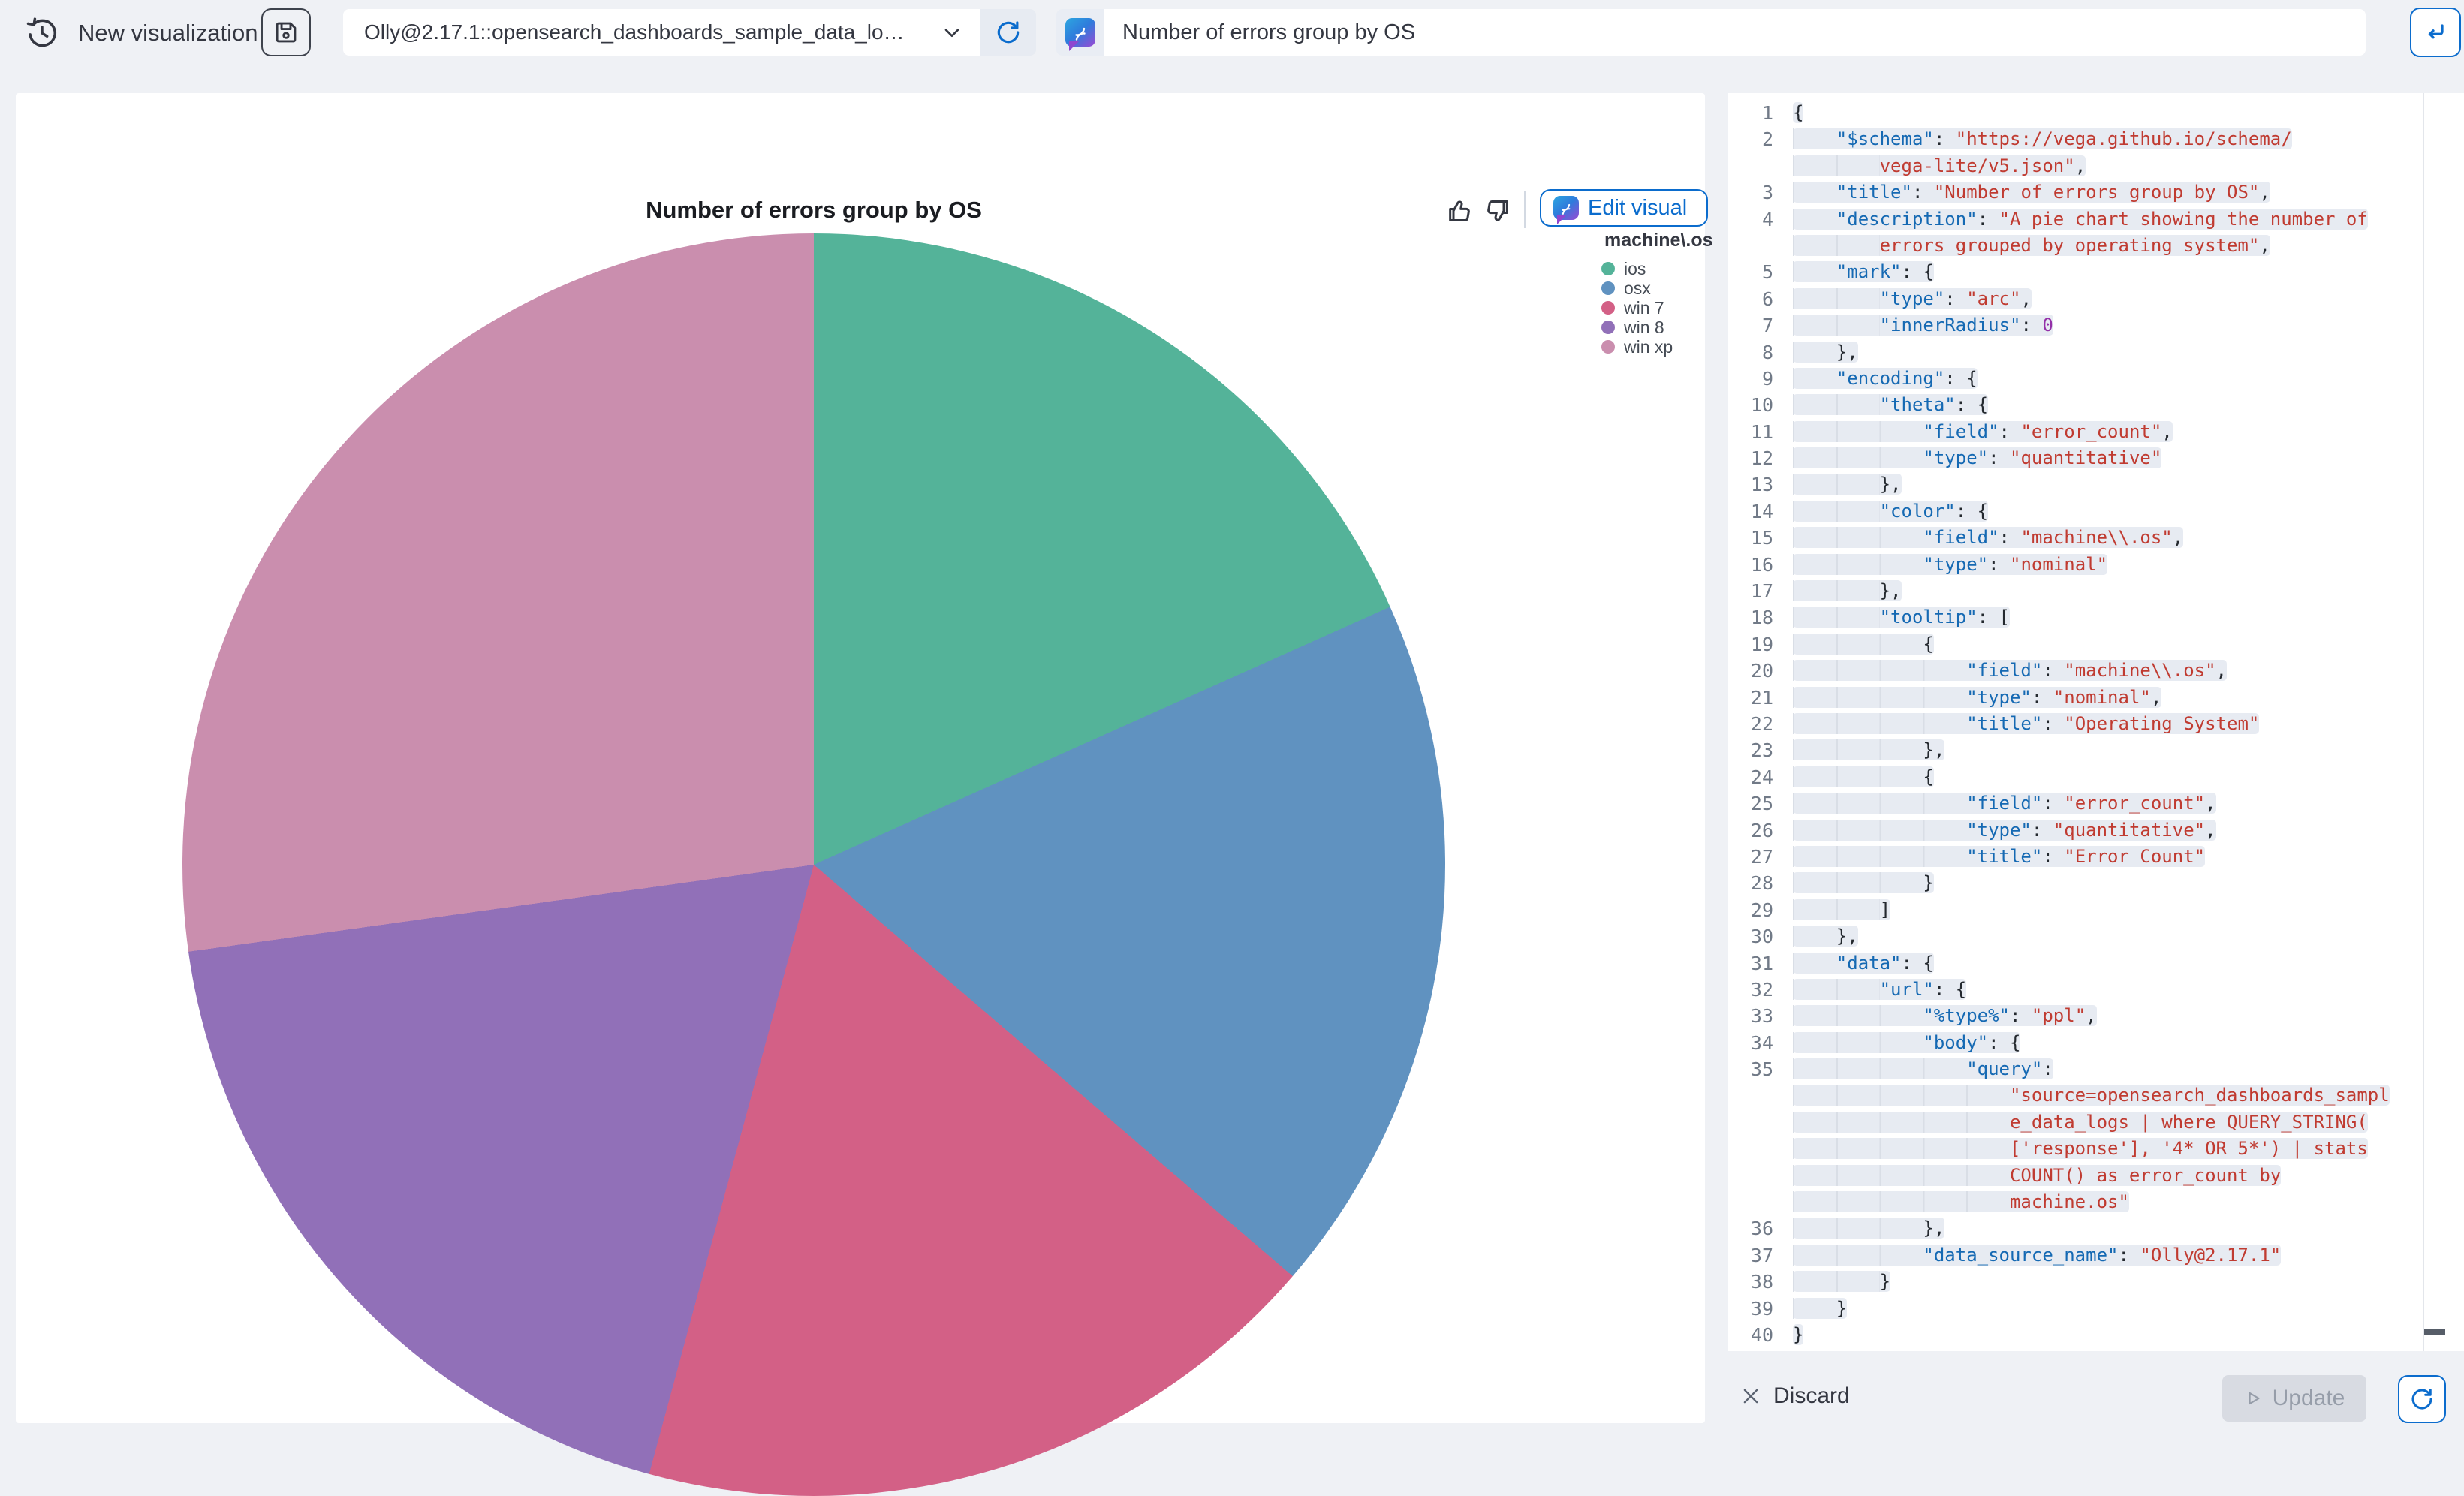  I want to click on thumbs-down-button, so click(1497, 211).